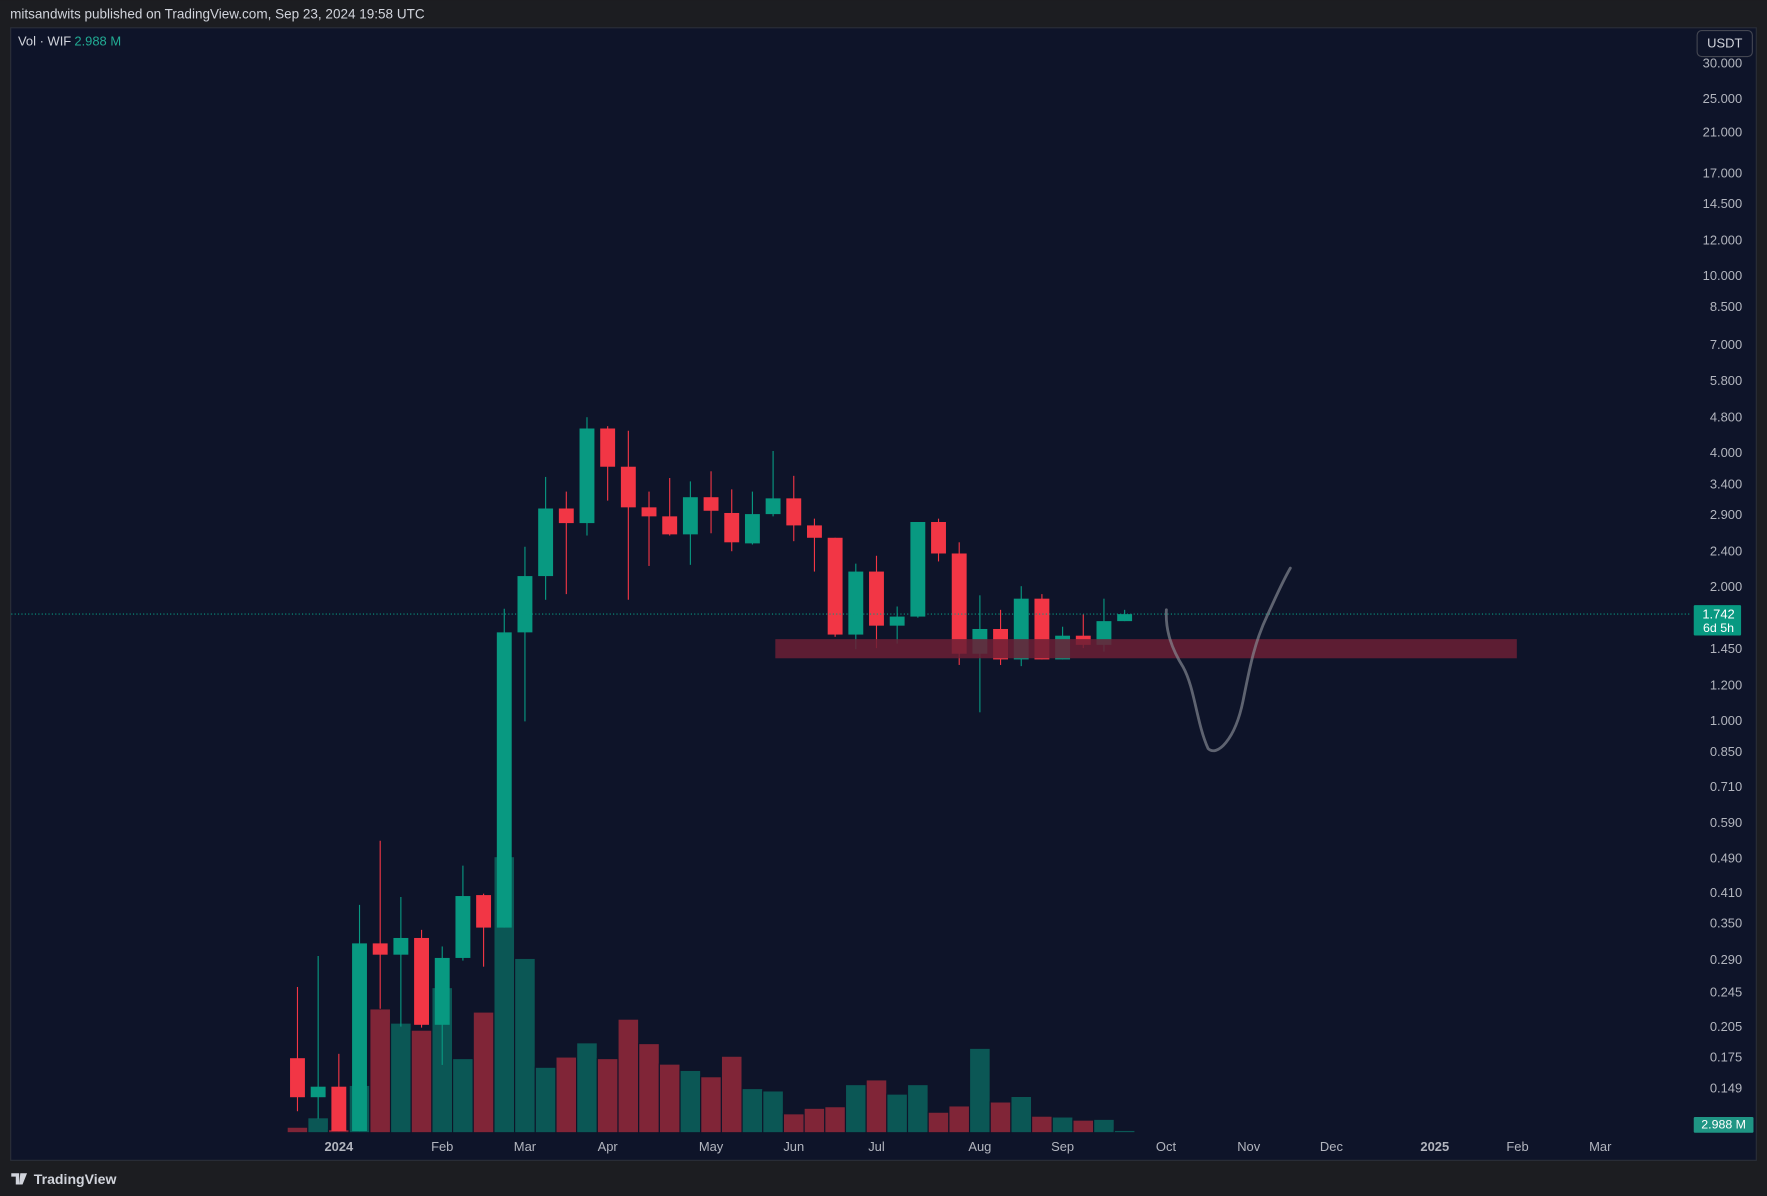 The height and width of the screenshot is (1196, 1767). What do you see at coordinates (1517, 1146) in the screenshot?
I see `x-tick-label: Feb` at bounding box center [1517, 1146].